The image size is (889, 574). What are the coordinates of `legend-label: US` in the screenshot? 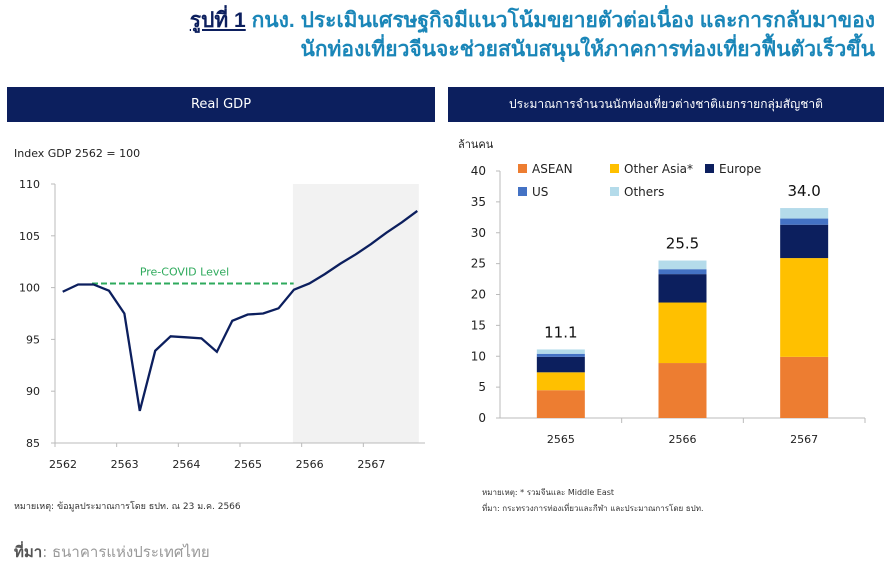 It's located at (540, 192).